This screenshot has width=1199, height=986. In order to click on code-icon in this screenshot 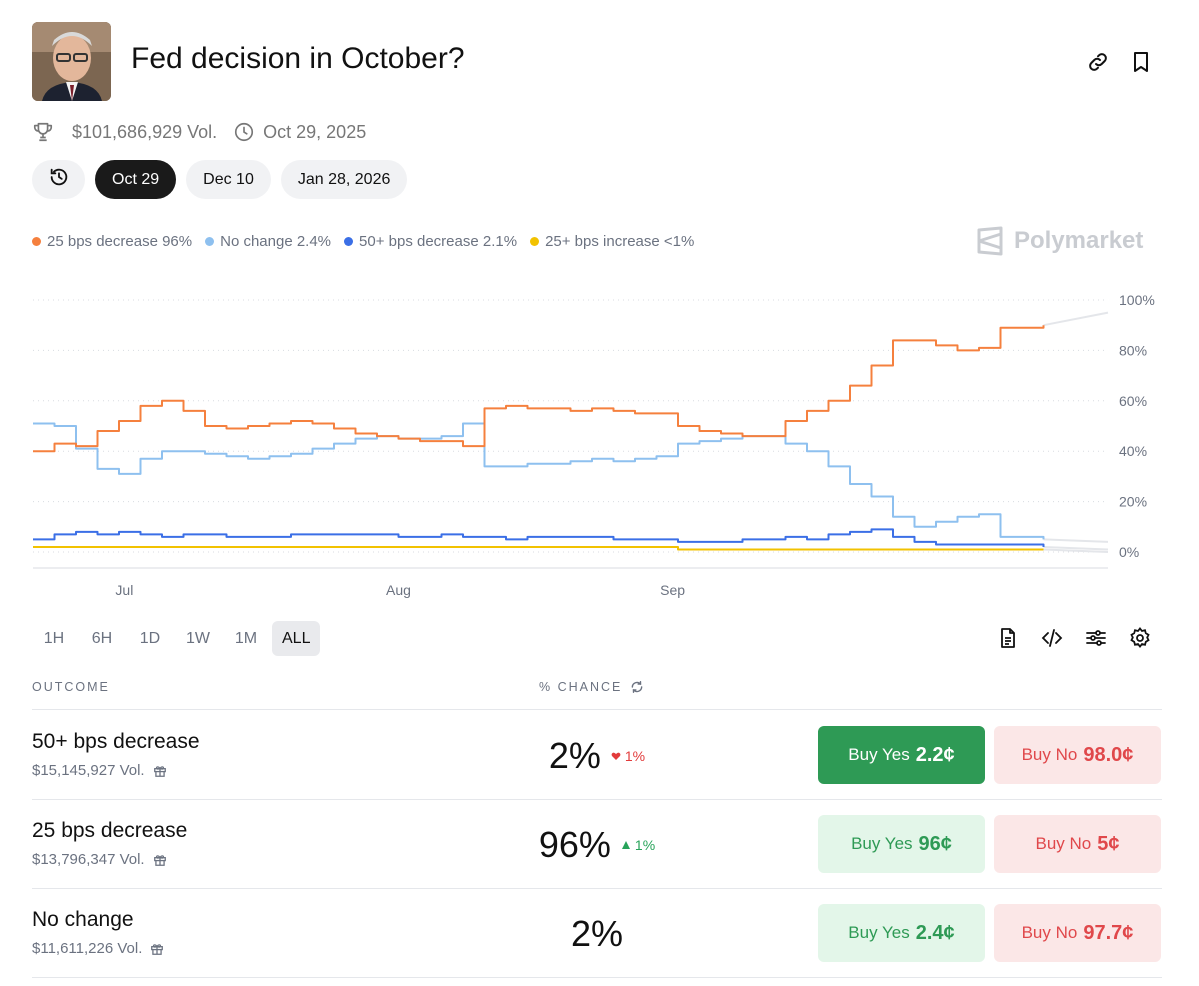, I will do `click(1052, 638)`.